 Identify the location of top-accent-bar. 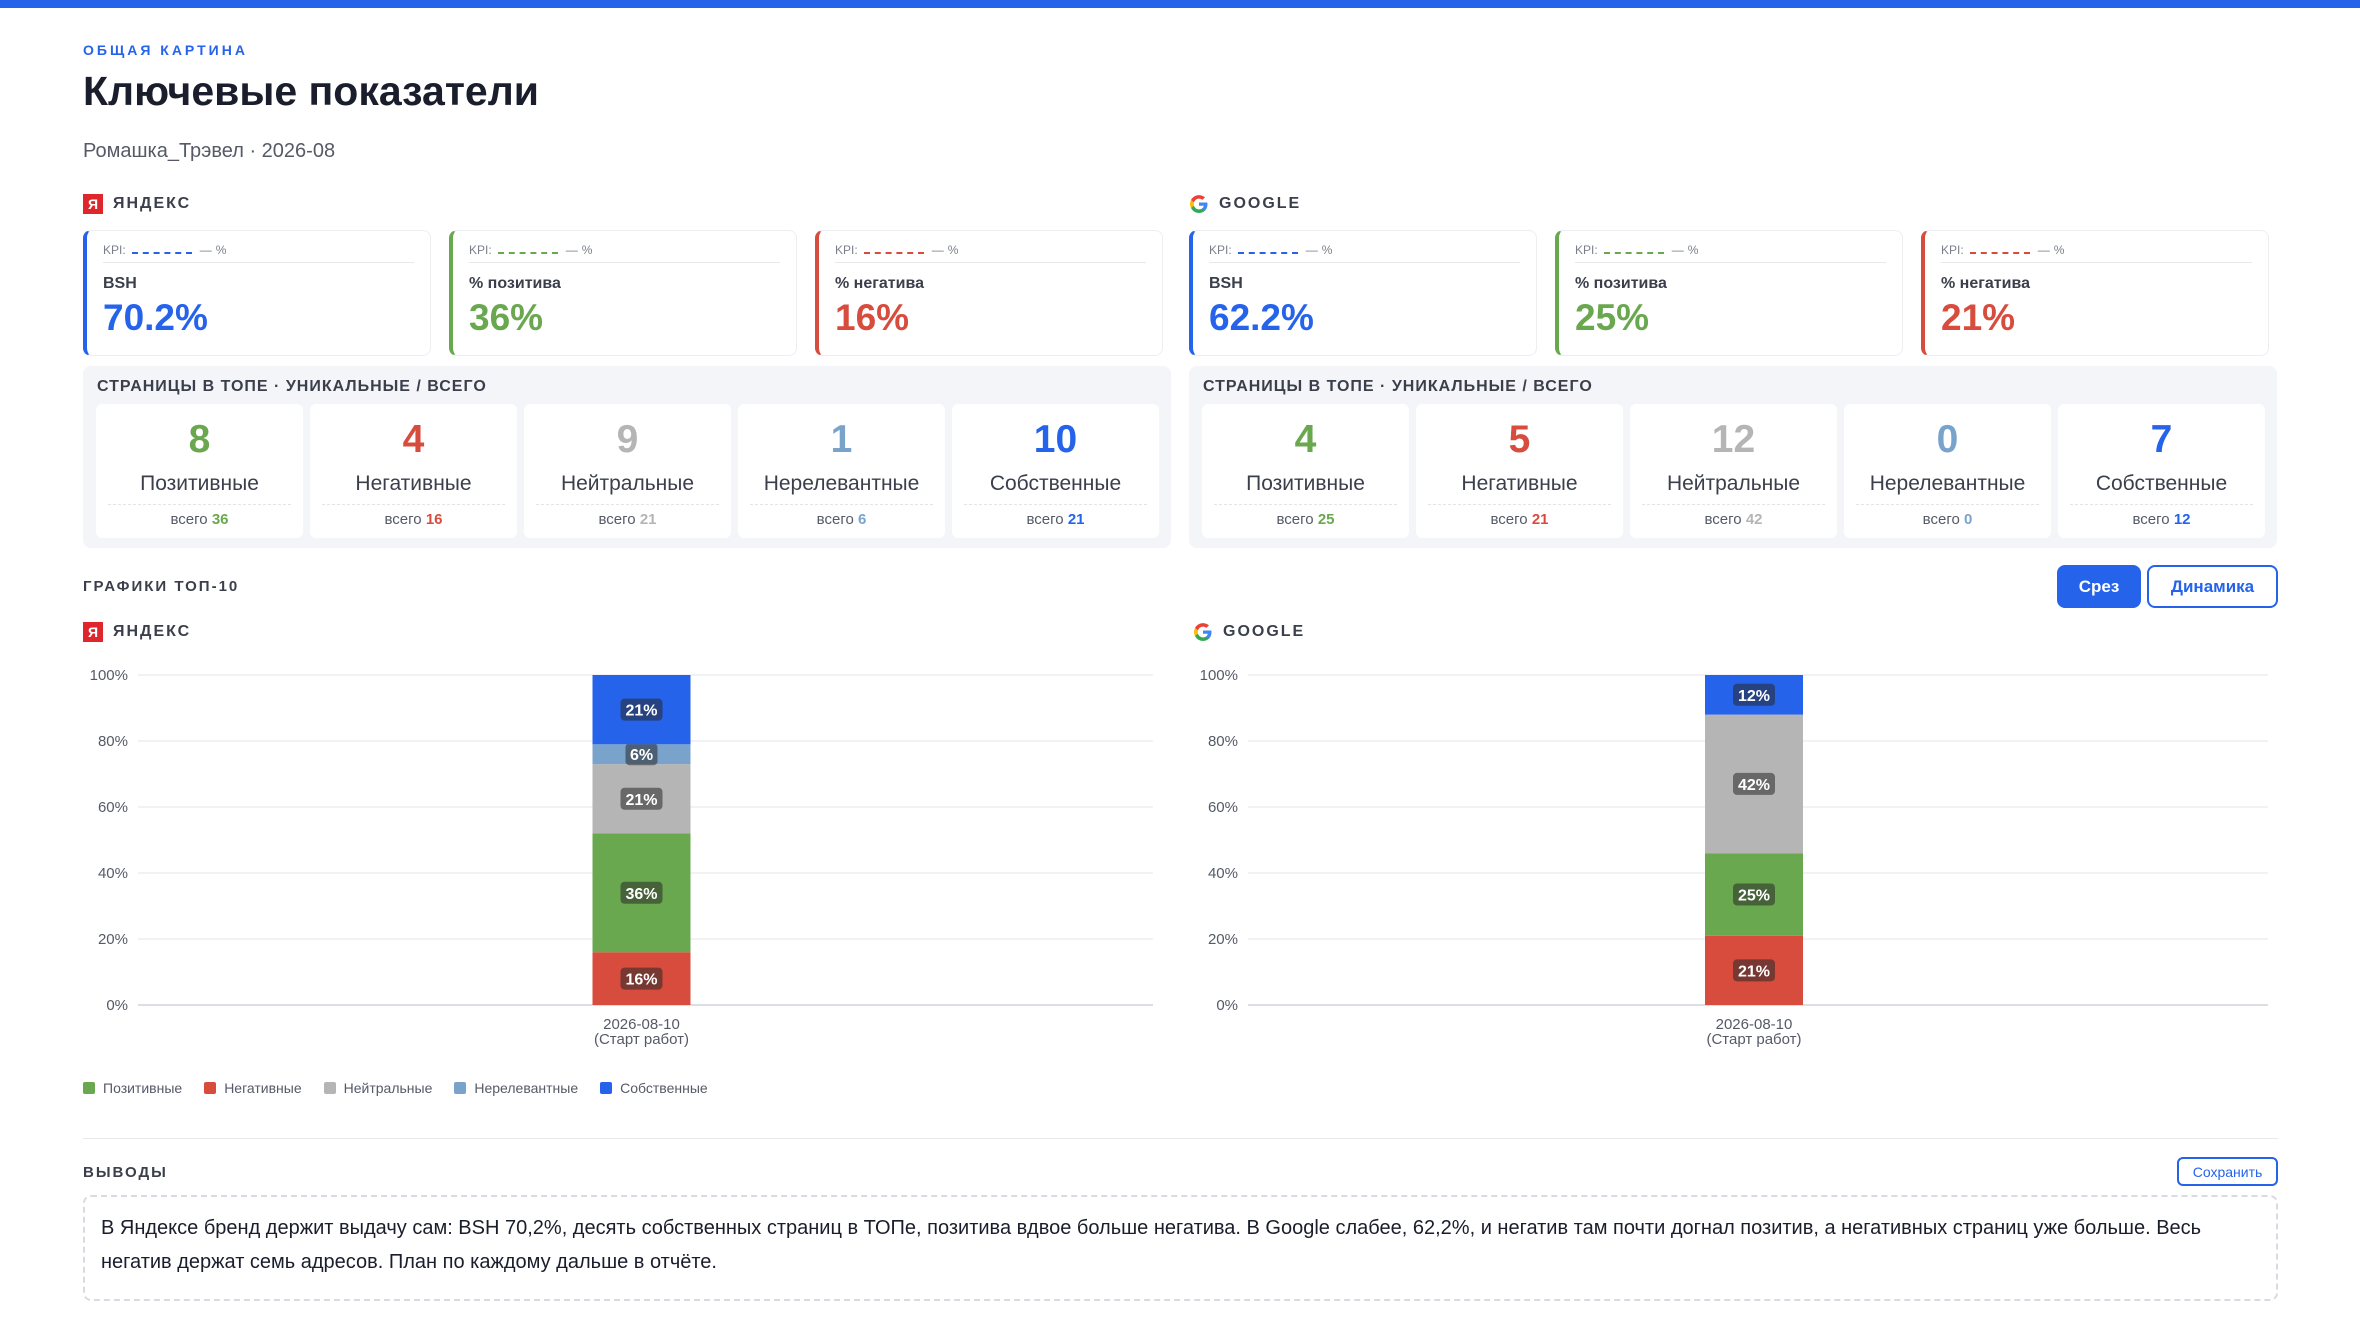
(1180, 4).